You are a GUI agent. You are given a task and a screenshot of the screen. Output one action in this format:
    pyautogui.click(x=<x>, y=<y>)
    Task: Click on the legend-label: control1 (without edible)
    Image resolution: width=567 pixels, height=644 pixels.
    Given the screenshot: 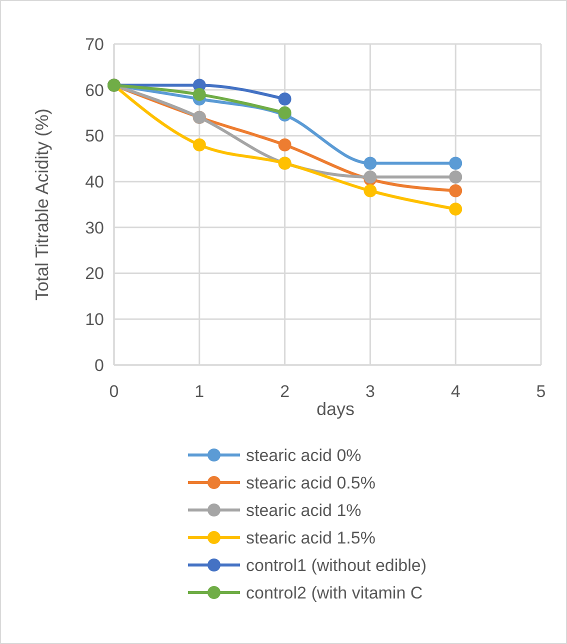 What is the action you would take?
    pyautogui.click(x=336, y=565)
    